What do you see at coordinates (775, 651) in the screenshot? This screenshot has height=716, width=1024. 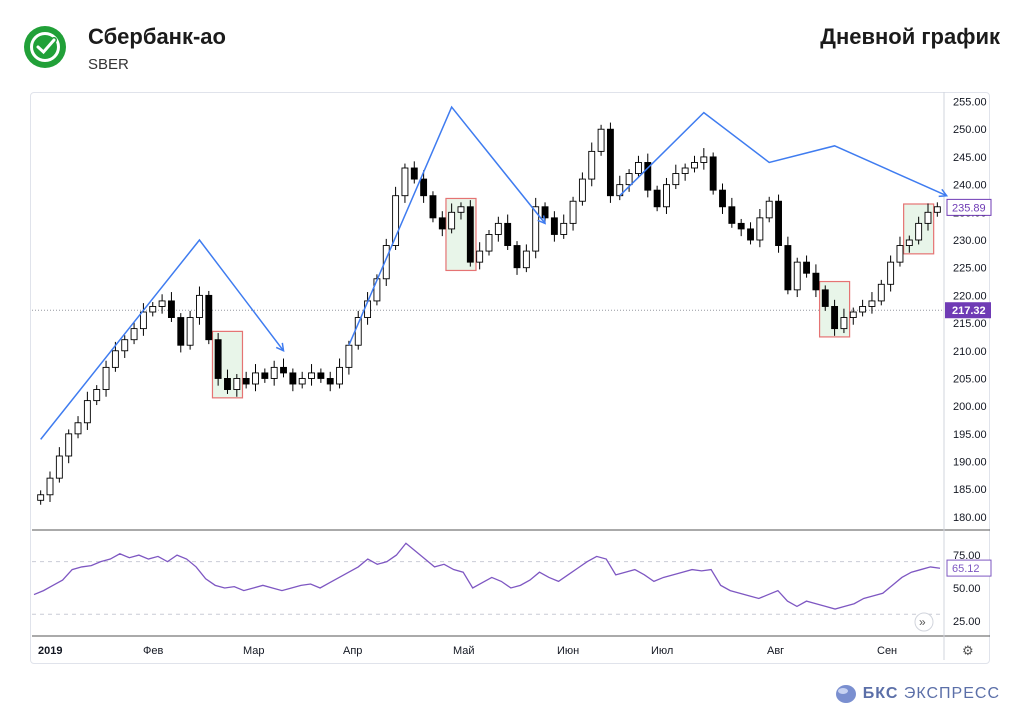 I see `time-axis-tick-label: Авг` at bounding box center [775, 651].